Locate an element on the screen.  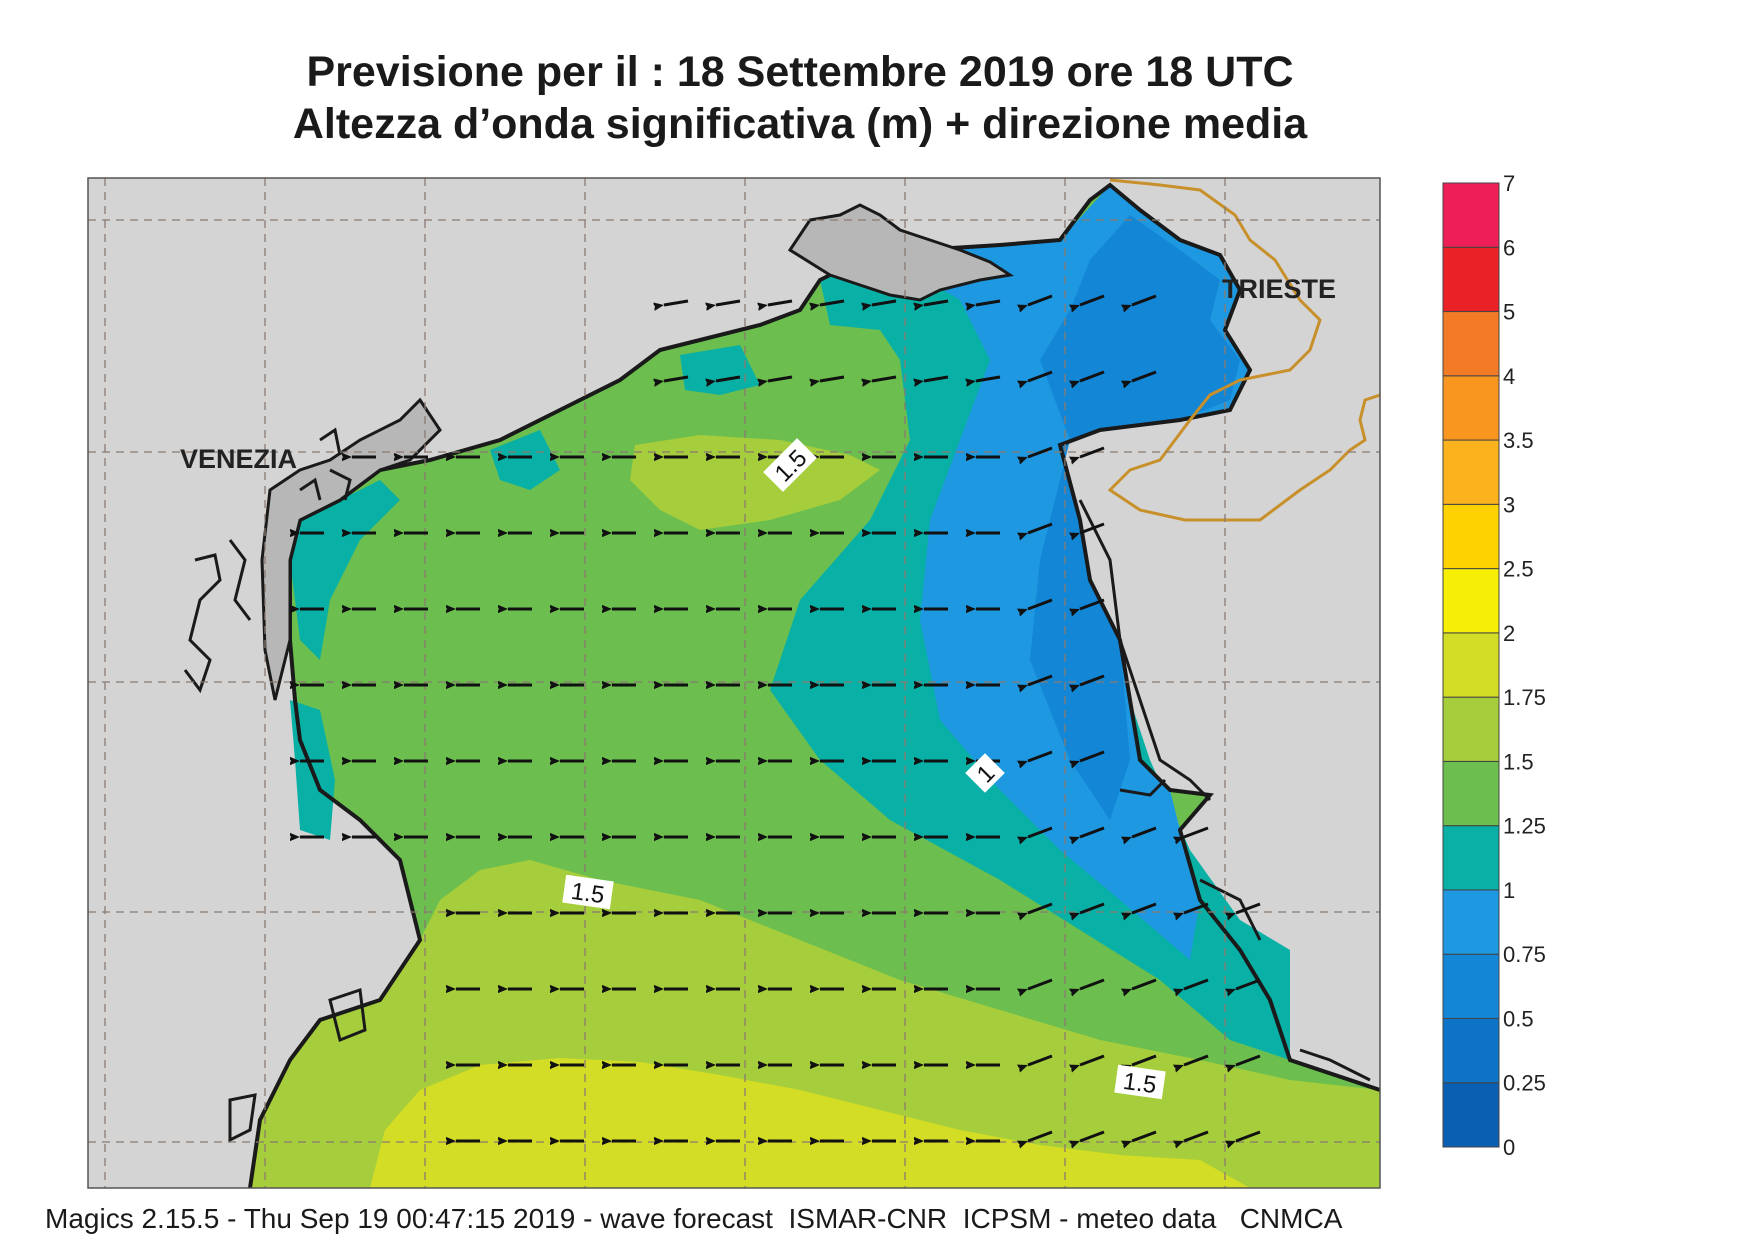
place-trieste: TRIESTE is located at coordinates (1279, 289).